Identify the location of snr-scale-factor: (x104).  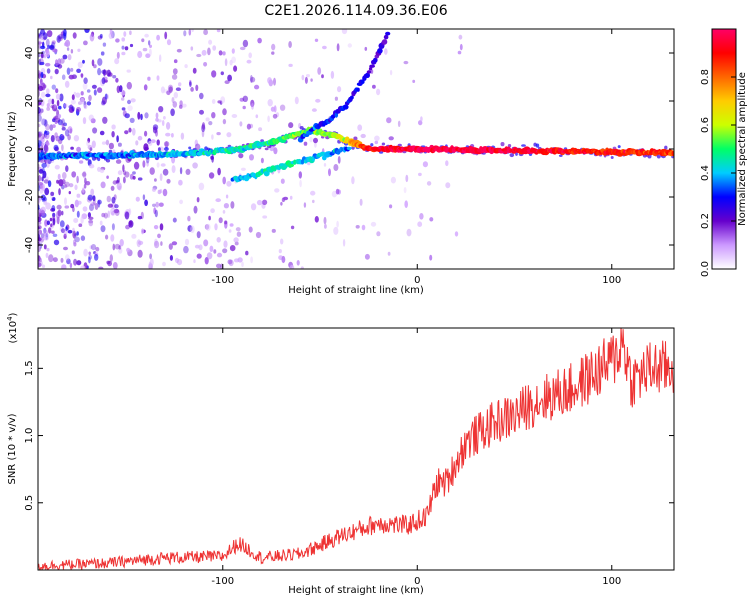
(12, 327).